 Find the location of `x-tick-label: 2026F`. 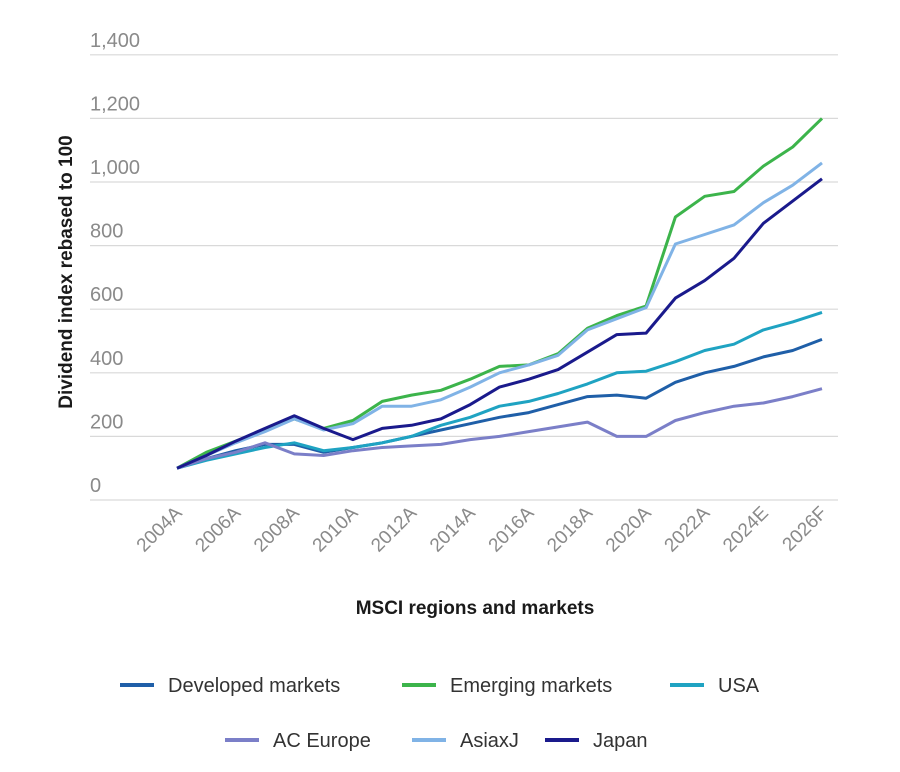

x-tick-label: 2026F is located at coordinates (805, 529).